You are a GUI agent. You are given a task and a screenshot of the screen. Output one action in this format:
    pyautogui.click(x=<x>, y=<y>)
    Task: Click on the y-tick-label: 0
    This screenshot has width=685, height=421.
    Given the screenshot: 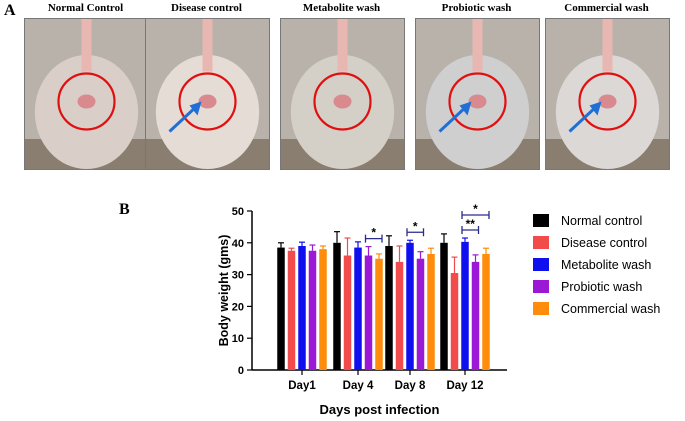 What is the action you would take?
    pyautogui.click(x=241, y=371)
    